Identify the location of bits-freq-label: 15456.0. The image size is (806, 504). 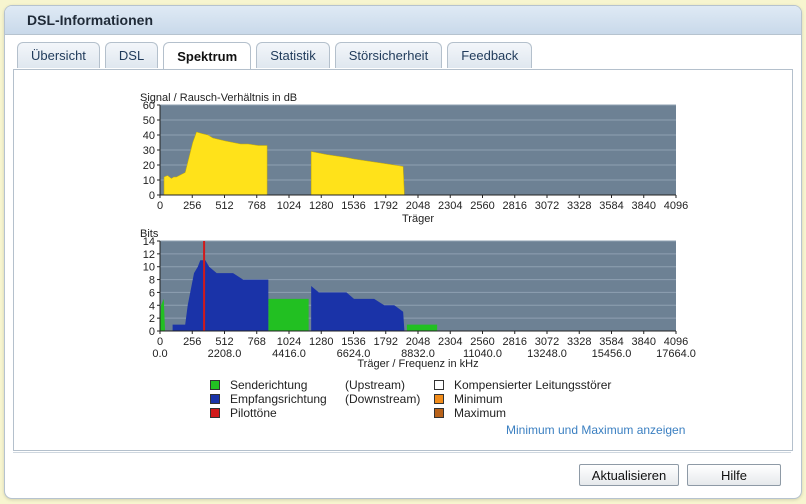
(612, 354).